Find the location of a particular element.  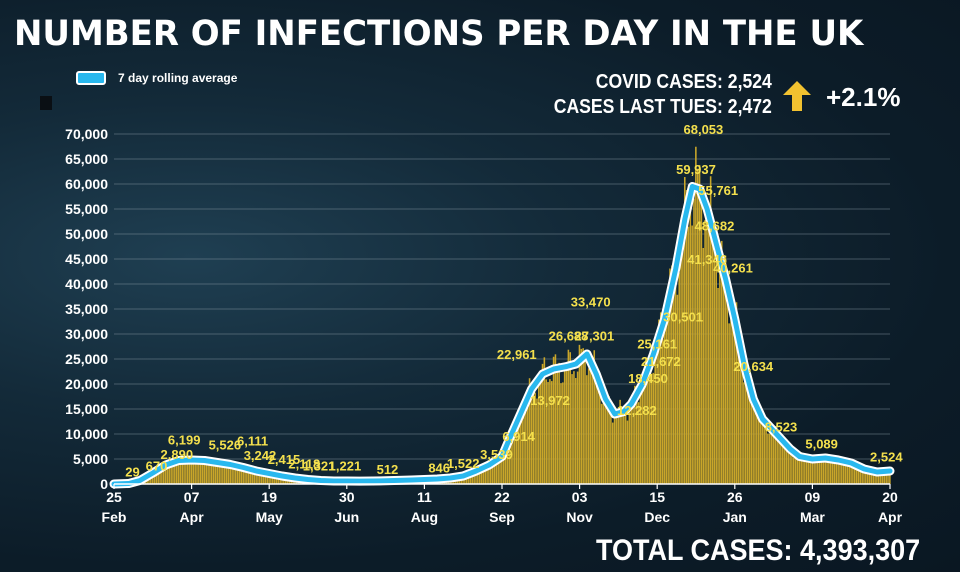

covid-cases-stat: COVID CASES: 2,524 is located at coordinates (683, 82).